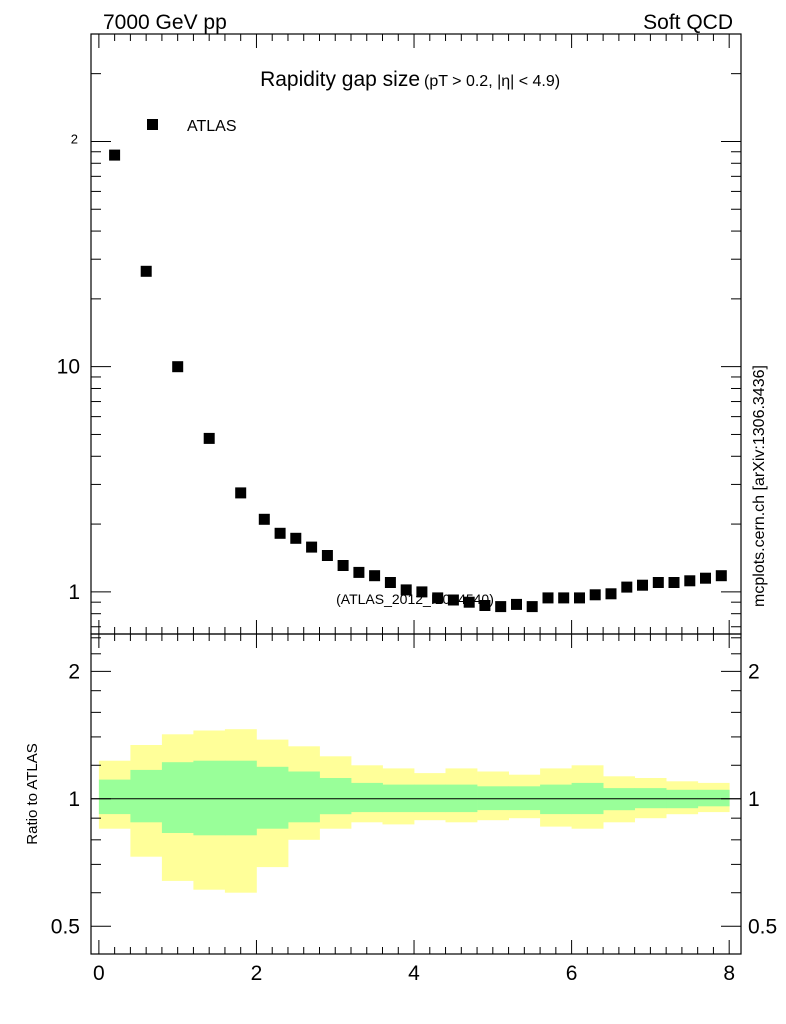 The width and height of the screenshot is (786, 1024). I want to click on legend-label-atlas: ATLAS, so click(212, 126).